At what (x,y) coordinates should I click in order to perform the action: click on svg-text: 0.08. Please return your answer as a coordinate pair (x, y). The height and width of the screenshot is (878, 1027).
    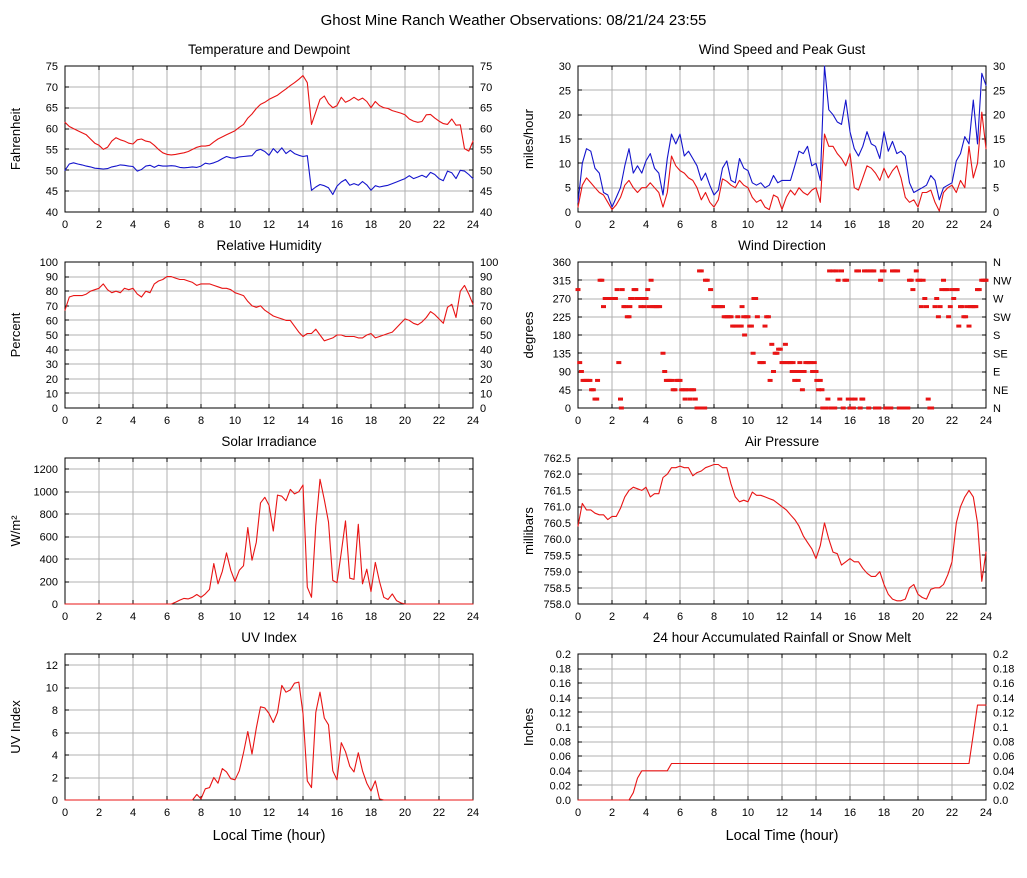
    Looking at the image, I should click on (1003, 743).